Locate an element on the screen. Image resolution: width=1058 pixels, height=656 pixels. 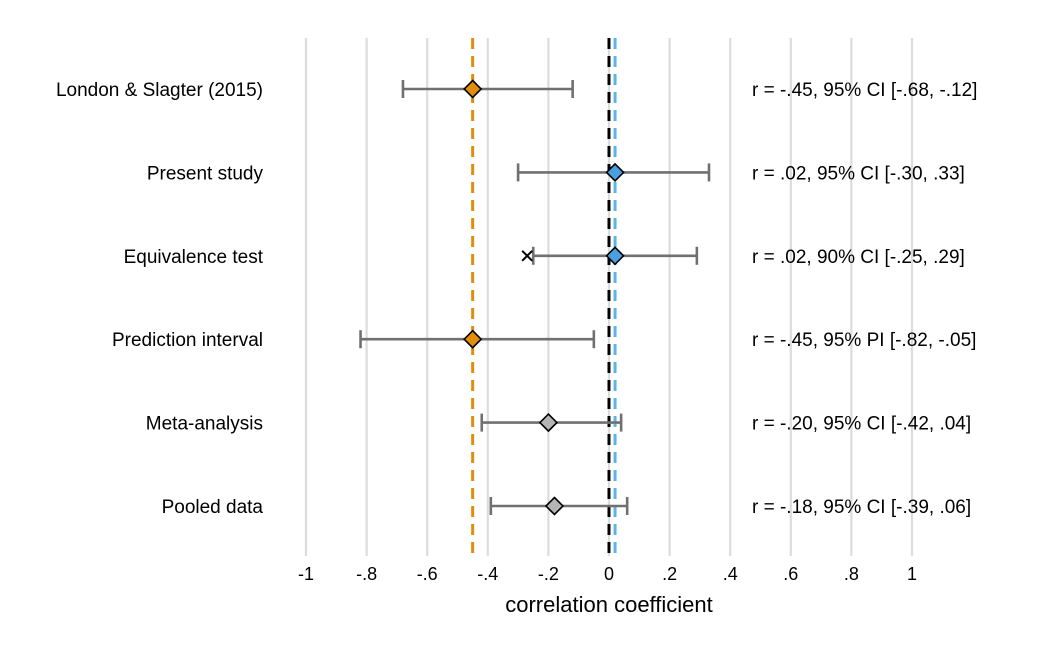
reference-lines is located at coordinates (544, 297).